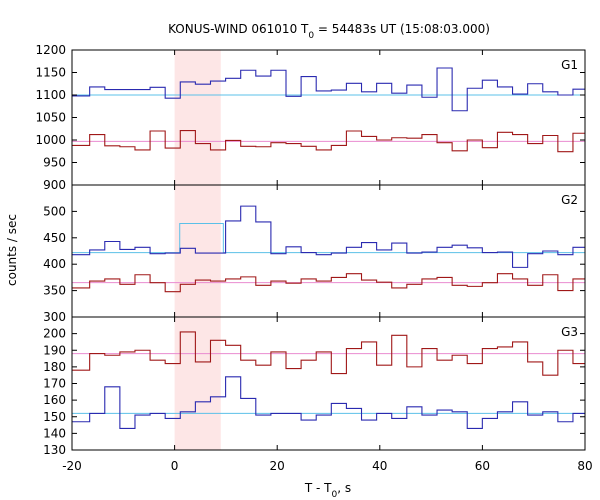  What do you see at coordinates (54, 291) in the screenshot?
I see `y-tick-label-g2-350: 350` at bounding box center [54, 291].